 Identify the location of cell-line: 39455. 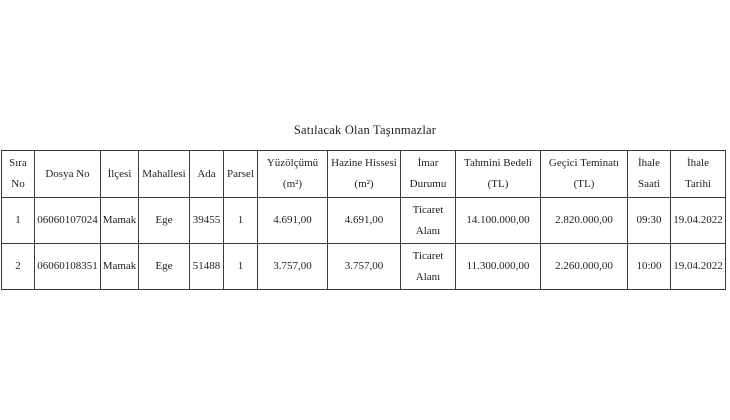
(206, 220).